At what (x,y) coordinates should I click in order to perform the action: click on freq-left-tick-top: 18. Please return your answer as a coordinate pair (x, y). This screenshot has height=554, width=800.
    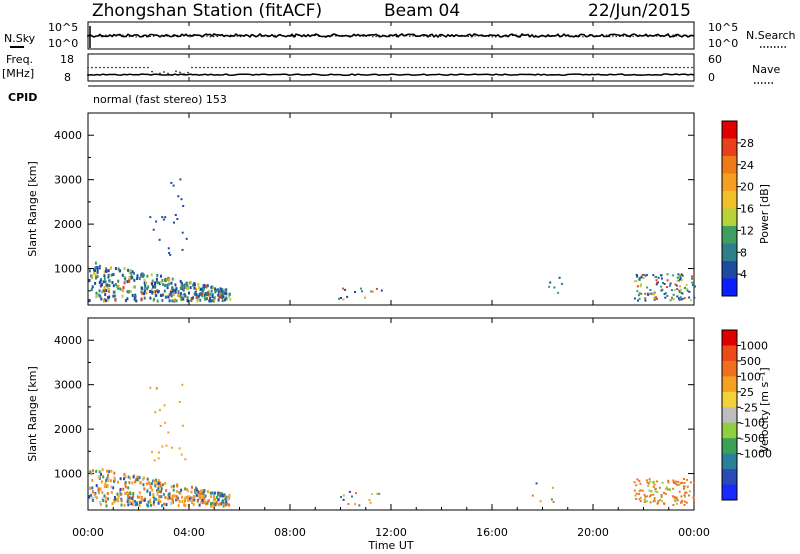
    Looking at the image, I should click on (67, 59).